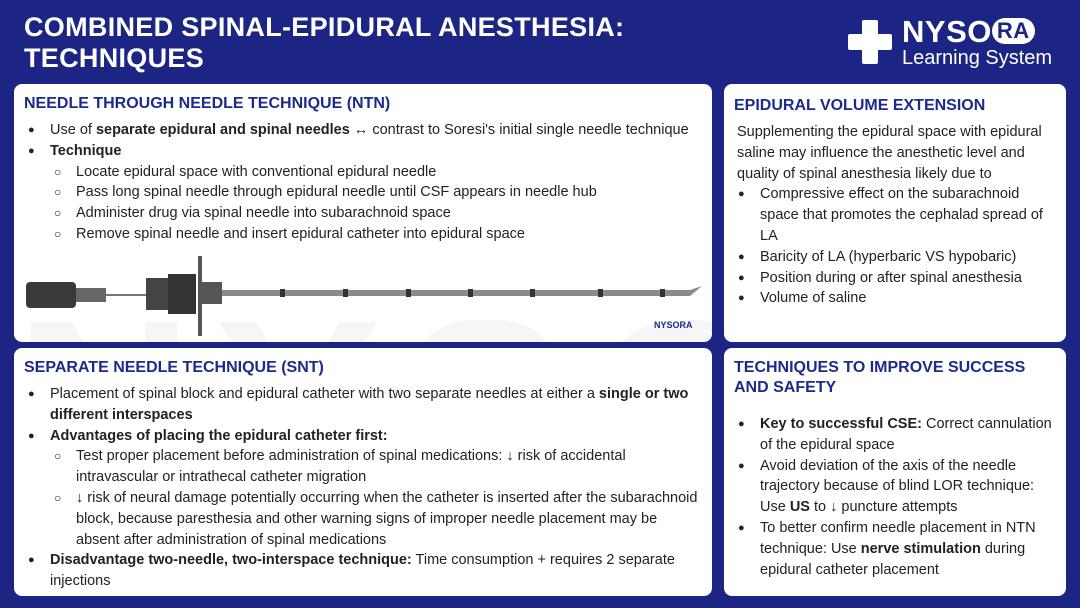 Image resolution: width=1080 pixels, height=608 pixels. I want to click on eve-heading: EPIDURAL VOLUME EXTENSION, so click(860, 105).